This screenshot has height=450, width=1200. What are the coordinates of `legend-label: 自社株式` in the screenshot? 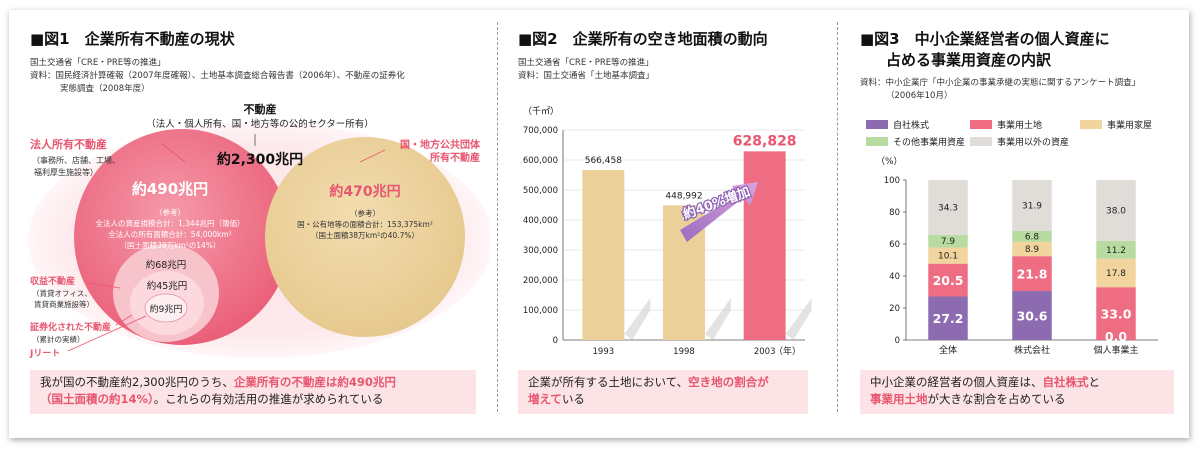 It's located at (911, 126).